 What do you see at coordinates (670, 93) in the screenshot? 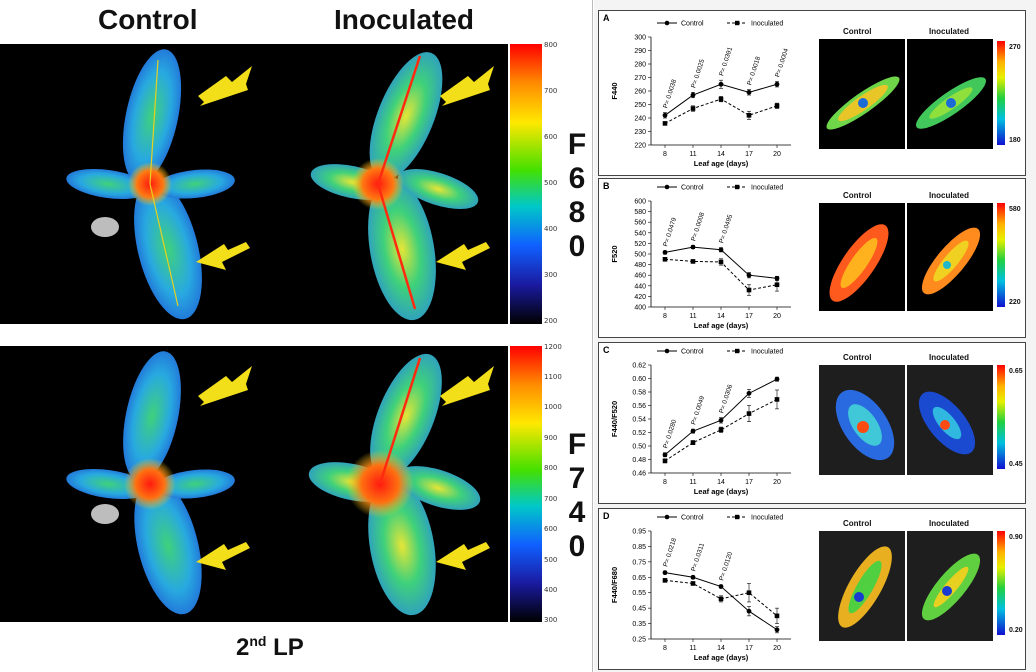
I see `p-value-label: P= 0.0038` at bounding box center [670, 93].